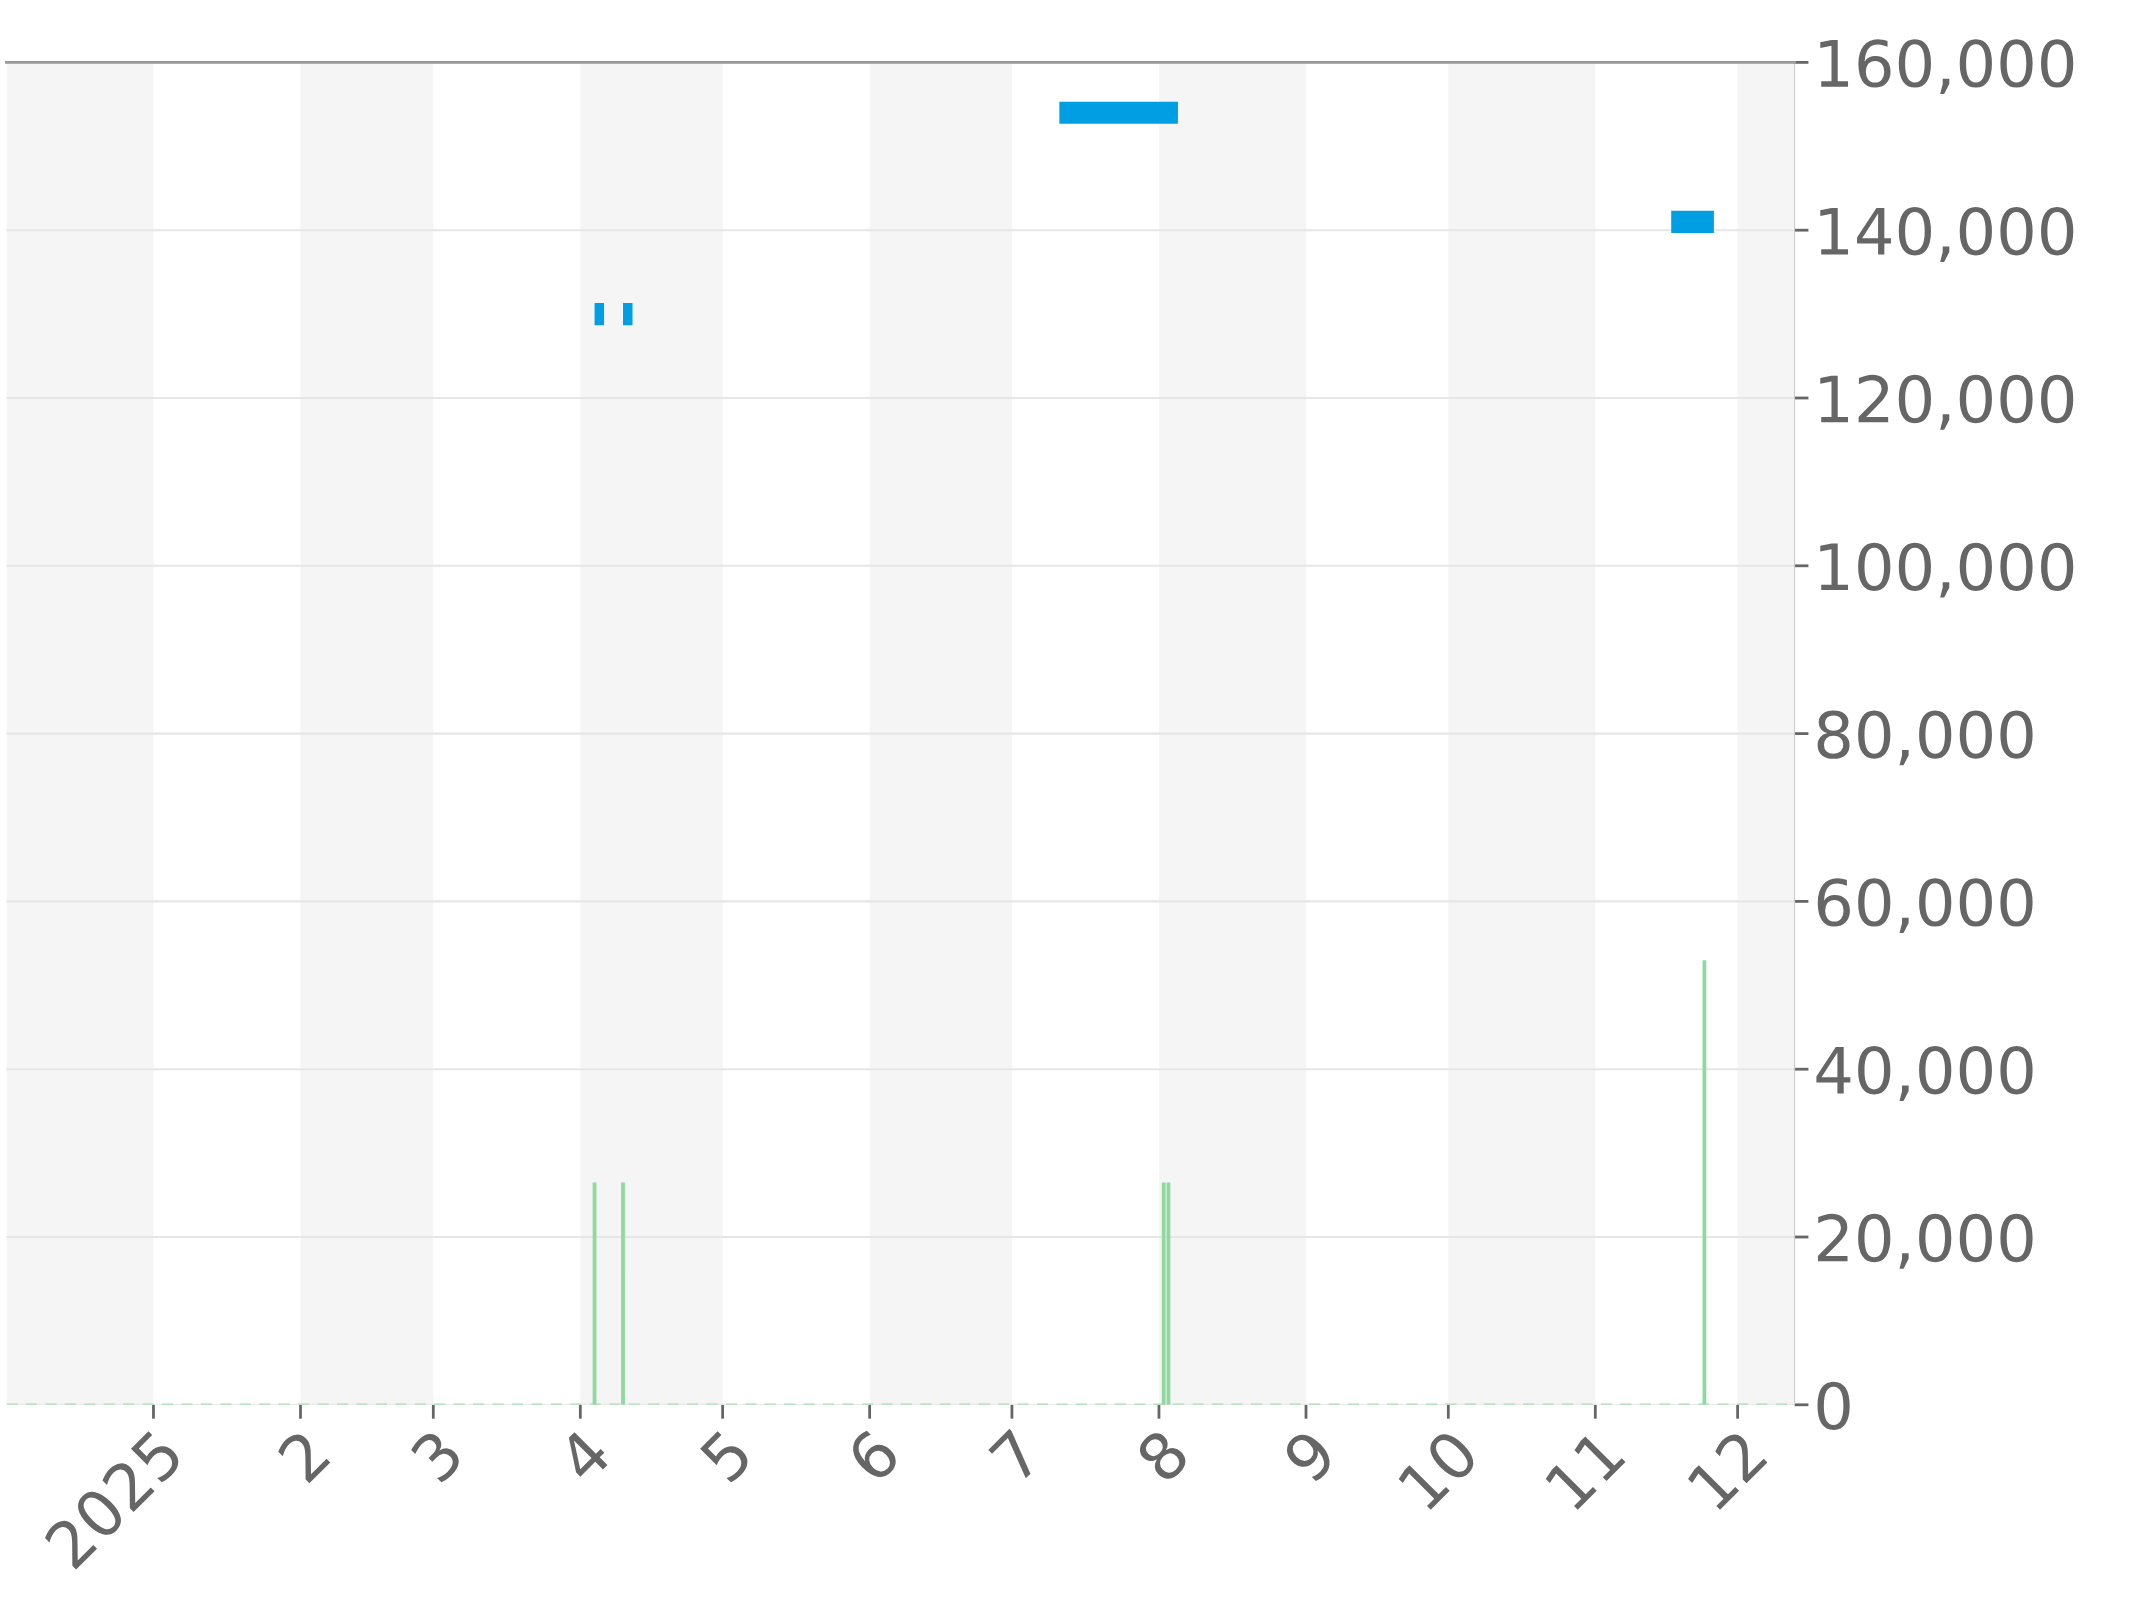 The image size is (2144, 1600). What do you see at coordinates (1726, 1469) in the screenshot?
I see `x-tick-label: 12` at bounding box center [1726, 1469].